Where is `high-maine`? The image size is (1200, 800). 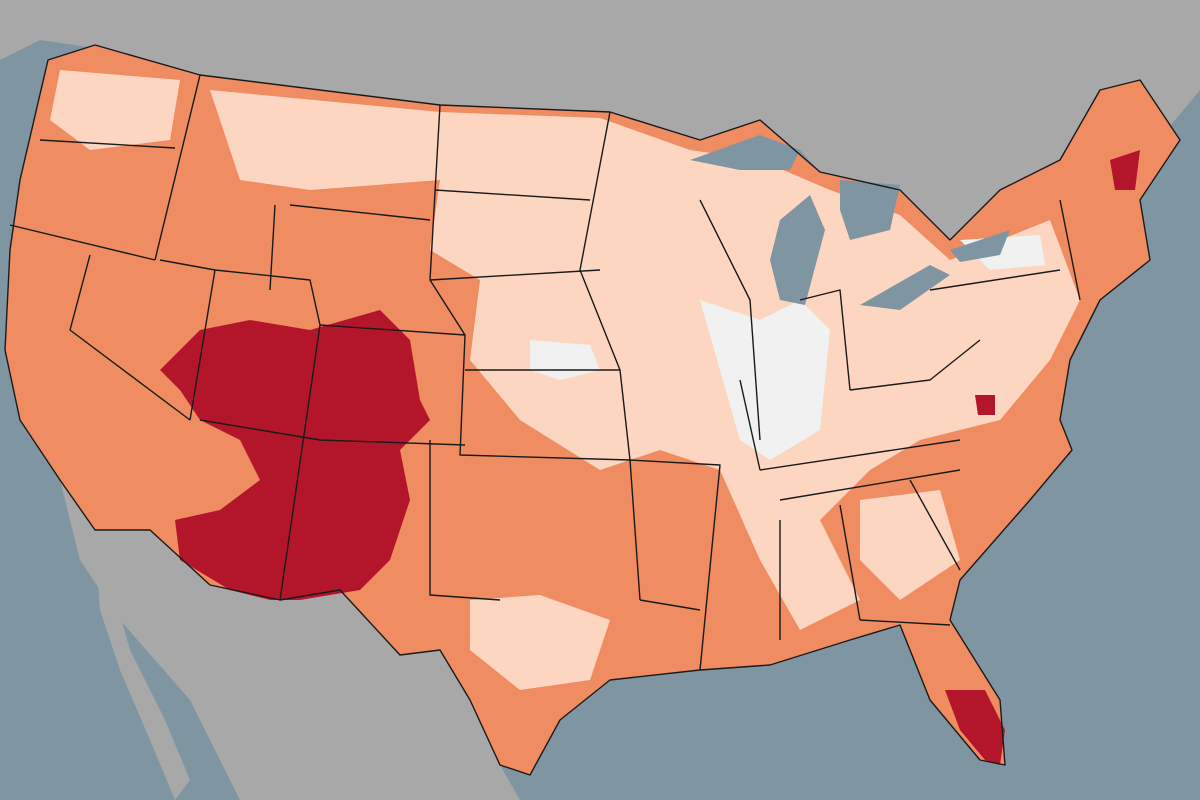
high-maine is located at coordinates (1125, 170).